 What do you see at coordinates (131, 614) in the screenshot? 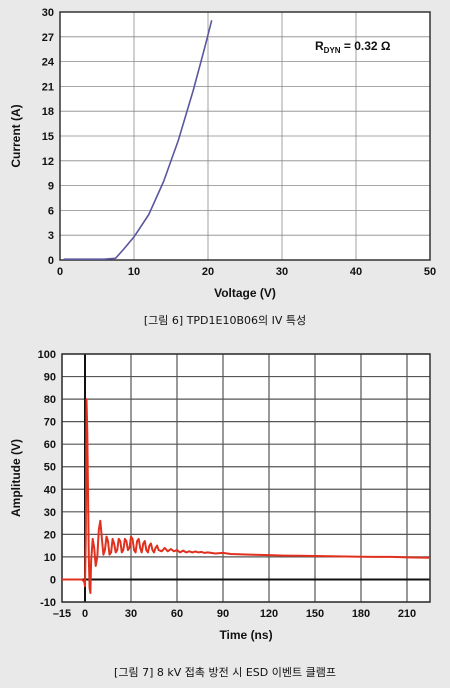
I see `esd-x-tick-label: 30` at bounding box center [131, 614].